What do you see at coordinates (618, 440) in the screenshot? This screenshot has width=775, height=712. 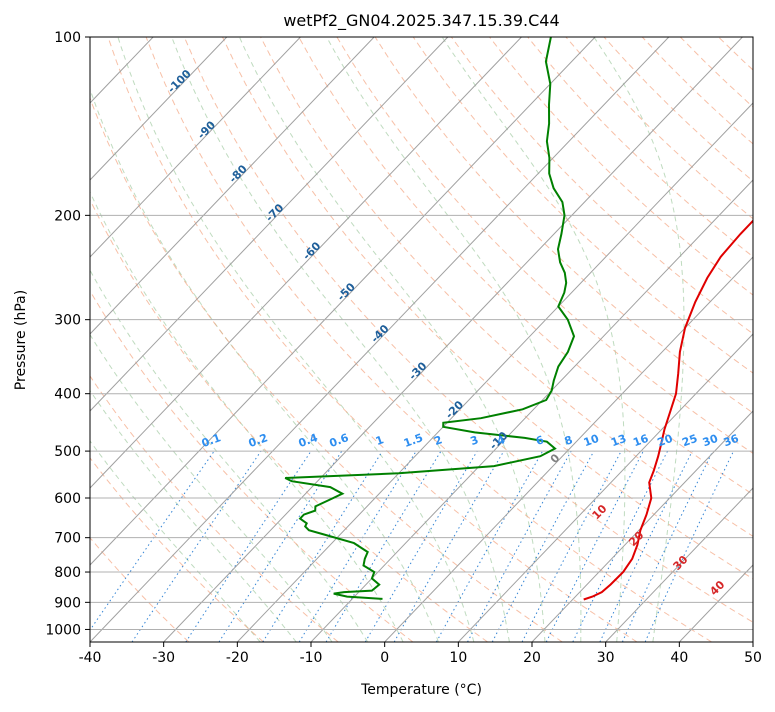 I see `mixing-ratio-label: 13` at bounding box center [618, 440].